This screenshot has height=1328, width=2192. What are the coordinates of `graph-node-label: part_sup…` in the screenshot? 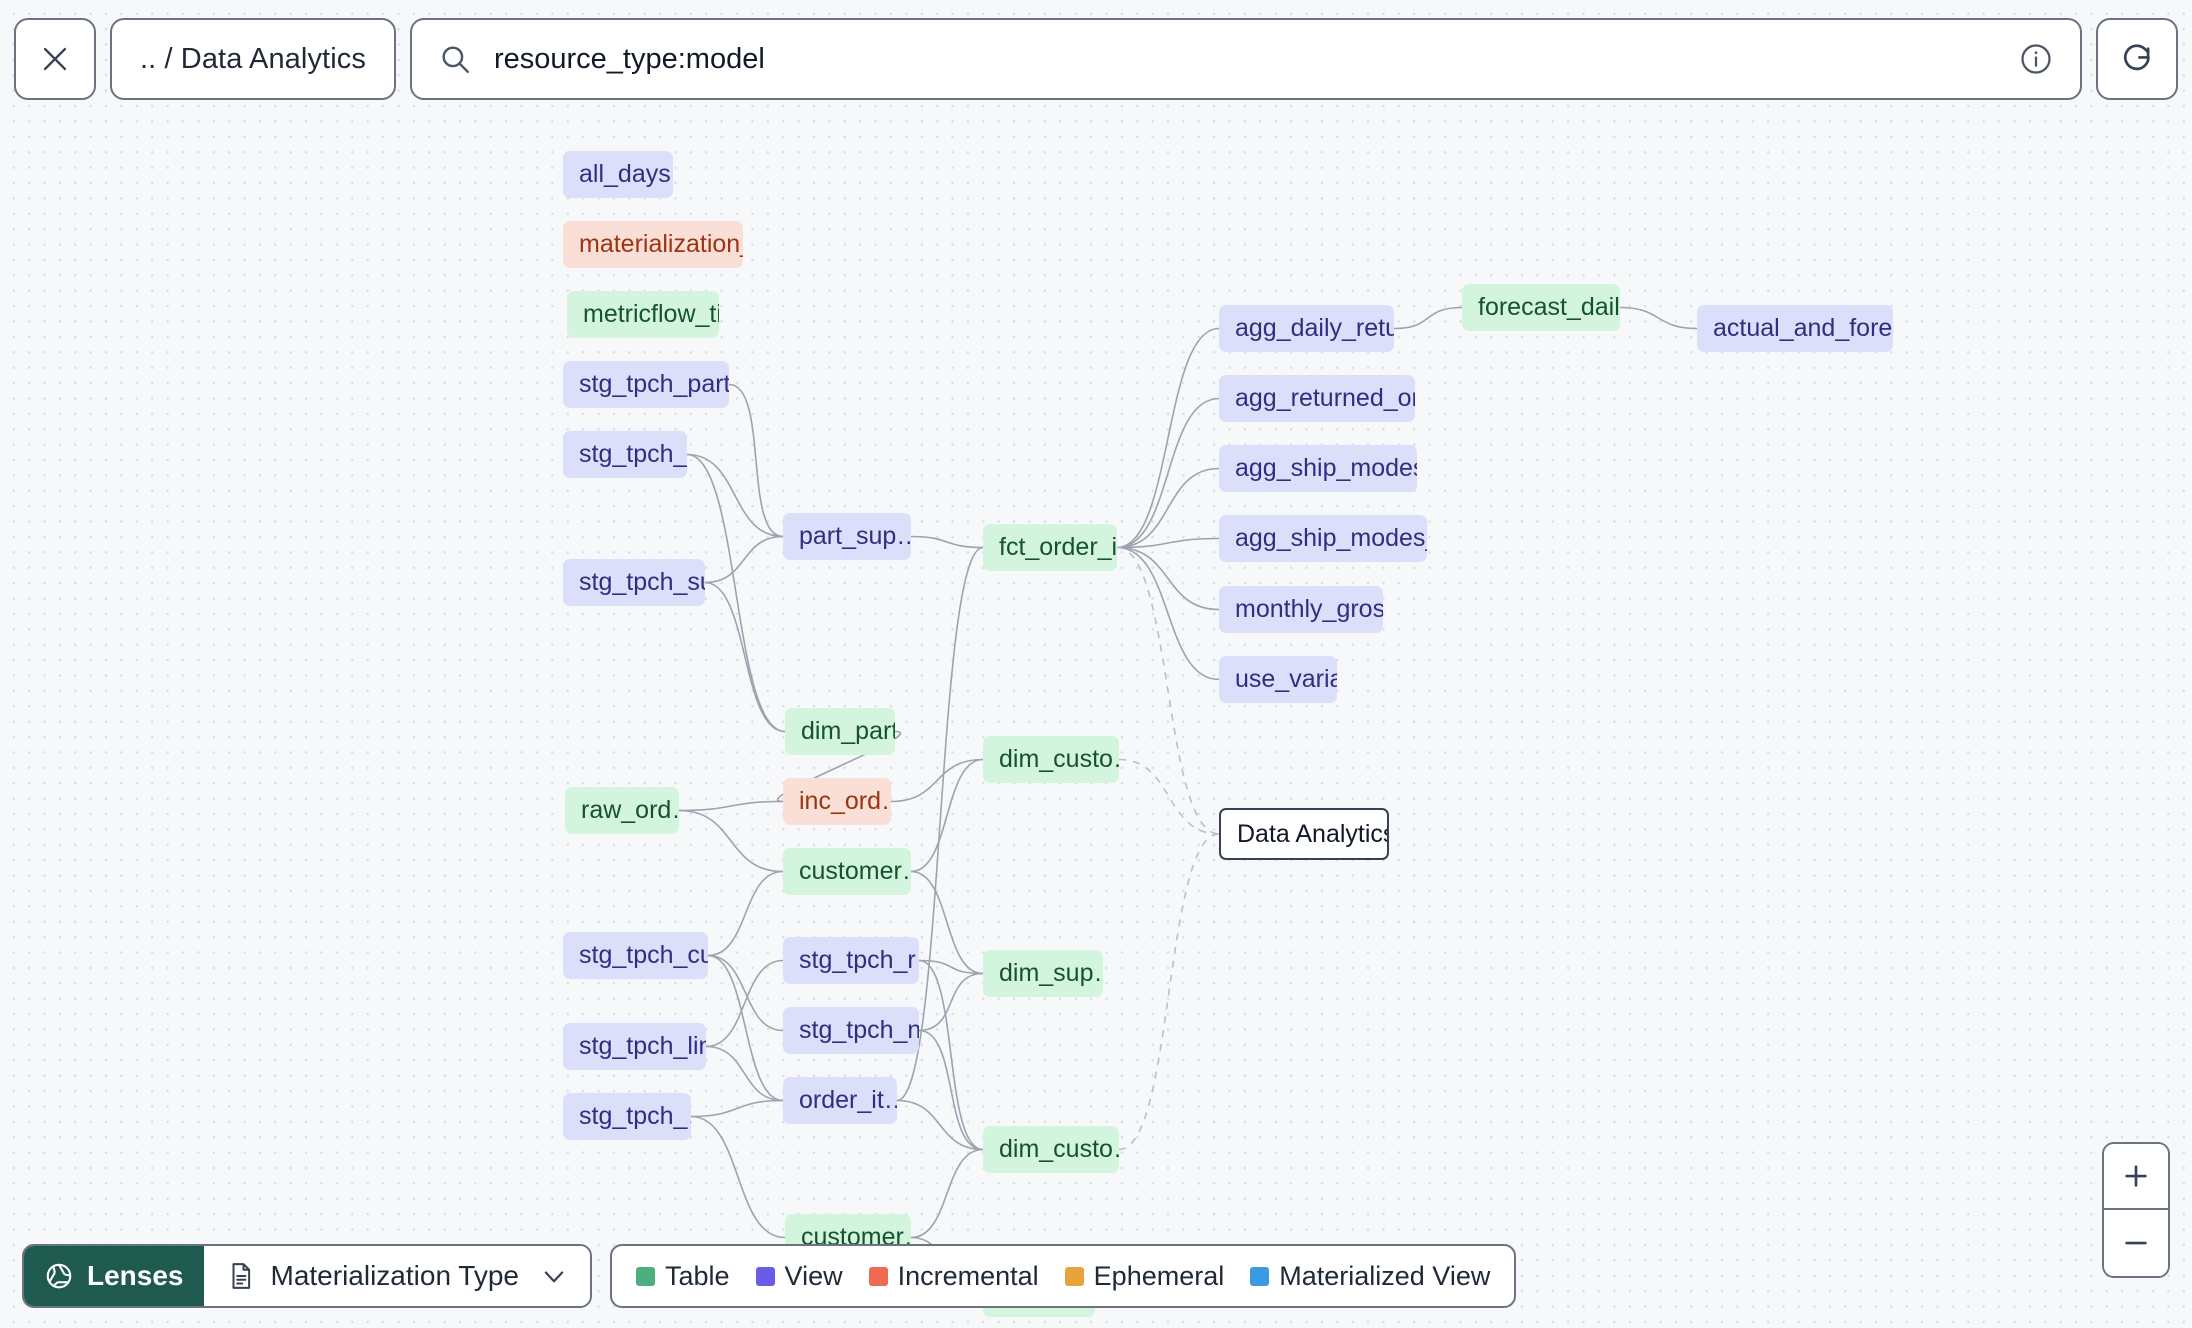 It's located at (855, 536).